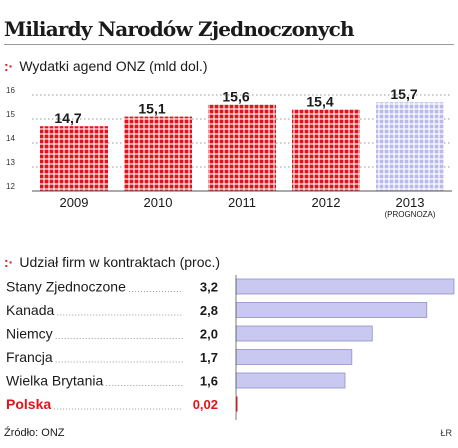 The image size is (458, 448). What do you see at coordinates (29, 334) in the screenshot?
I see `category-label: Niemcy` at bounding box center [29, 334].